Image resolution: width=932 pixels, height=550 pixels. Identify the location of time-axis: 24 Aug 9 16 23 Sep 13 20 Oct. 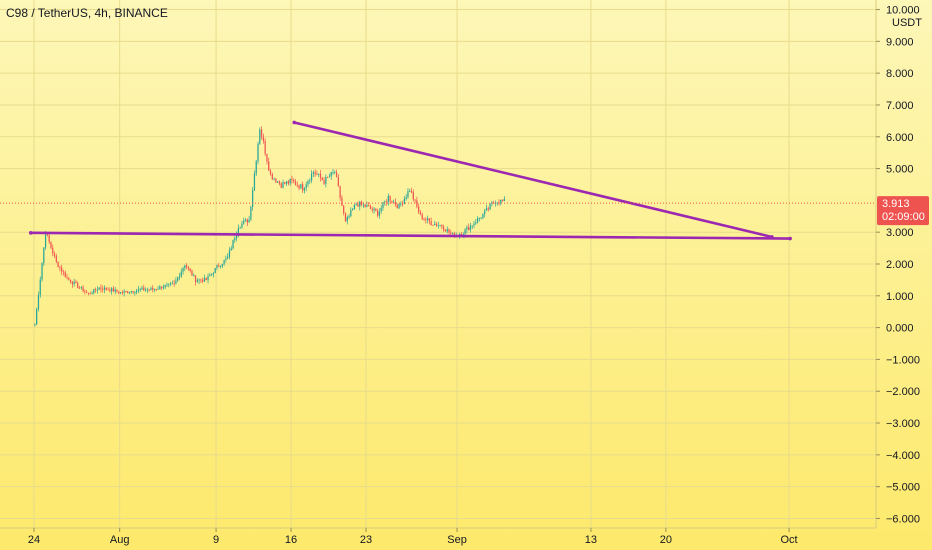
(413, 537).